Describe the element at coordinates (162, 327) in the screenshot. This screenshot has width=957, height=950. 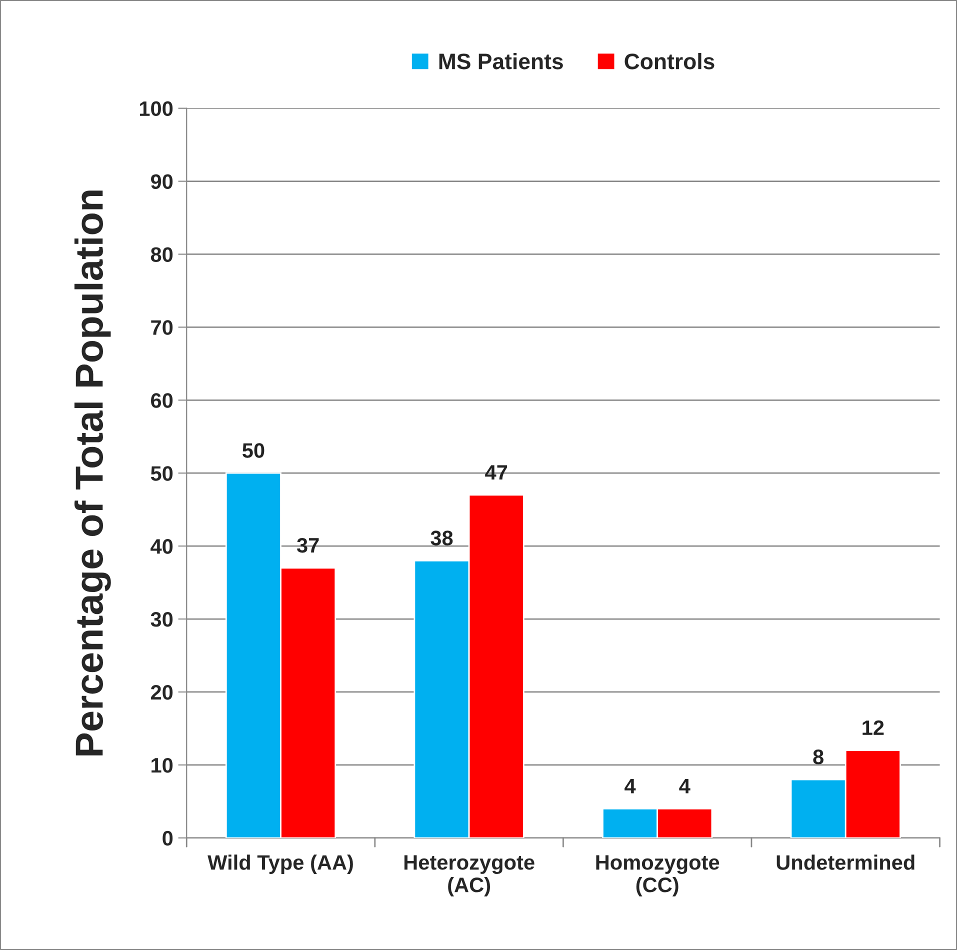
I see `y-tick-label: 70` at that location.